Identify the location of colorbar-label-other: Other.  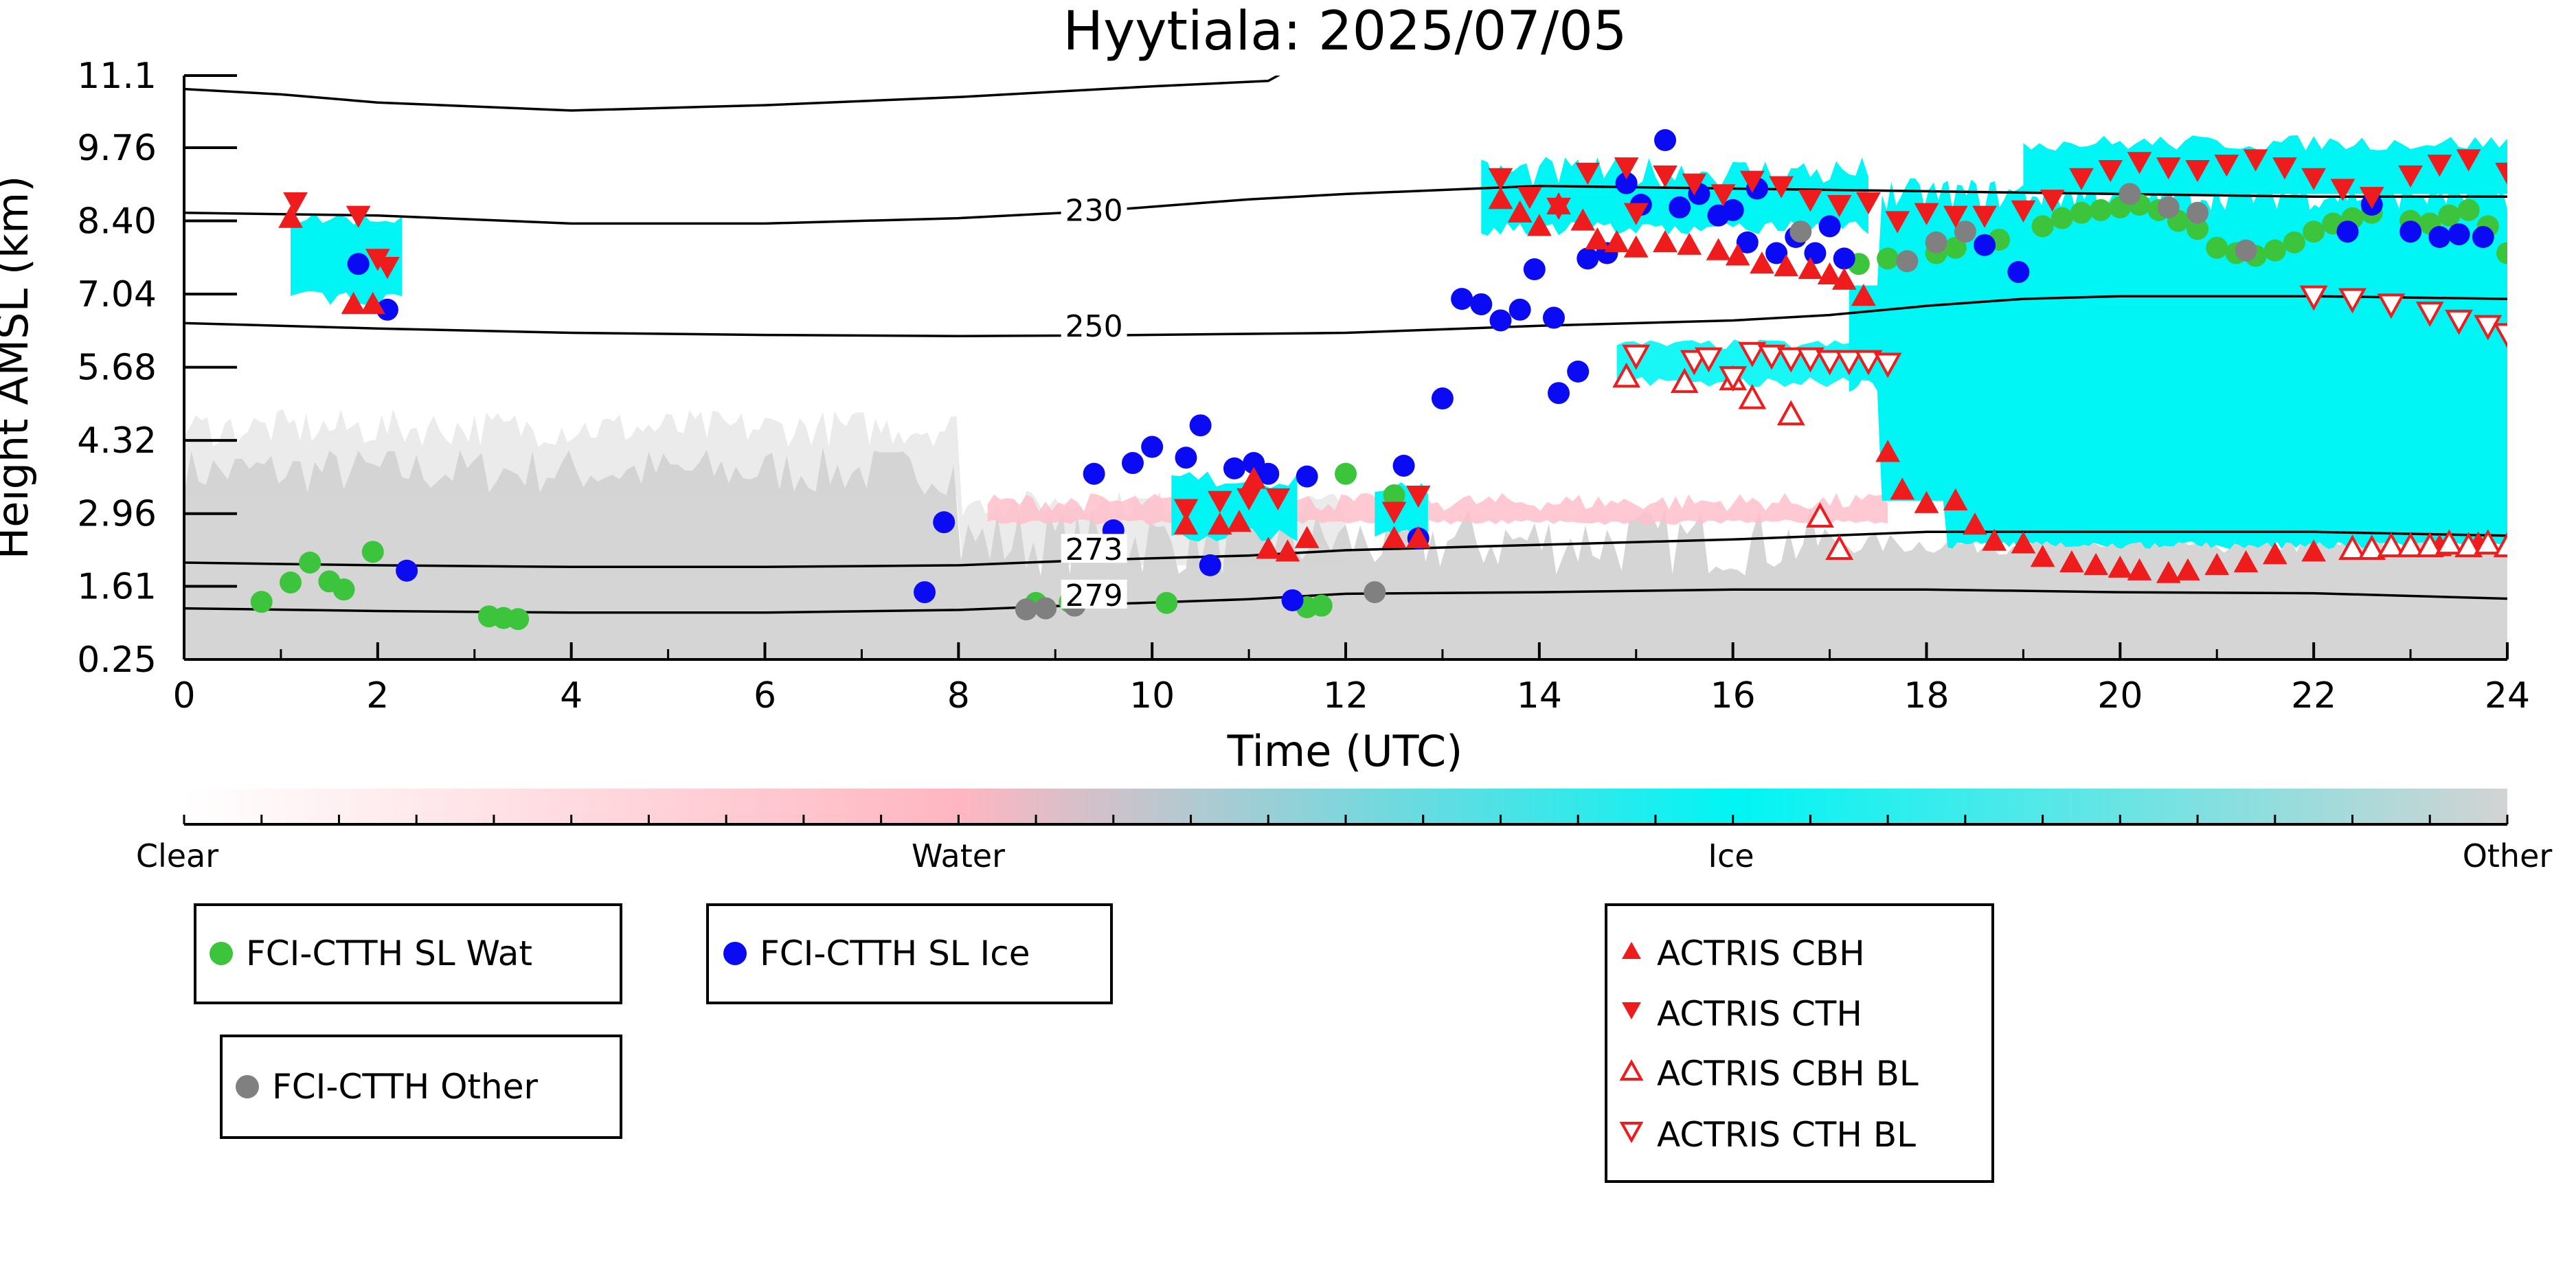
(2508, 855).